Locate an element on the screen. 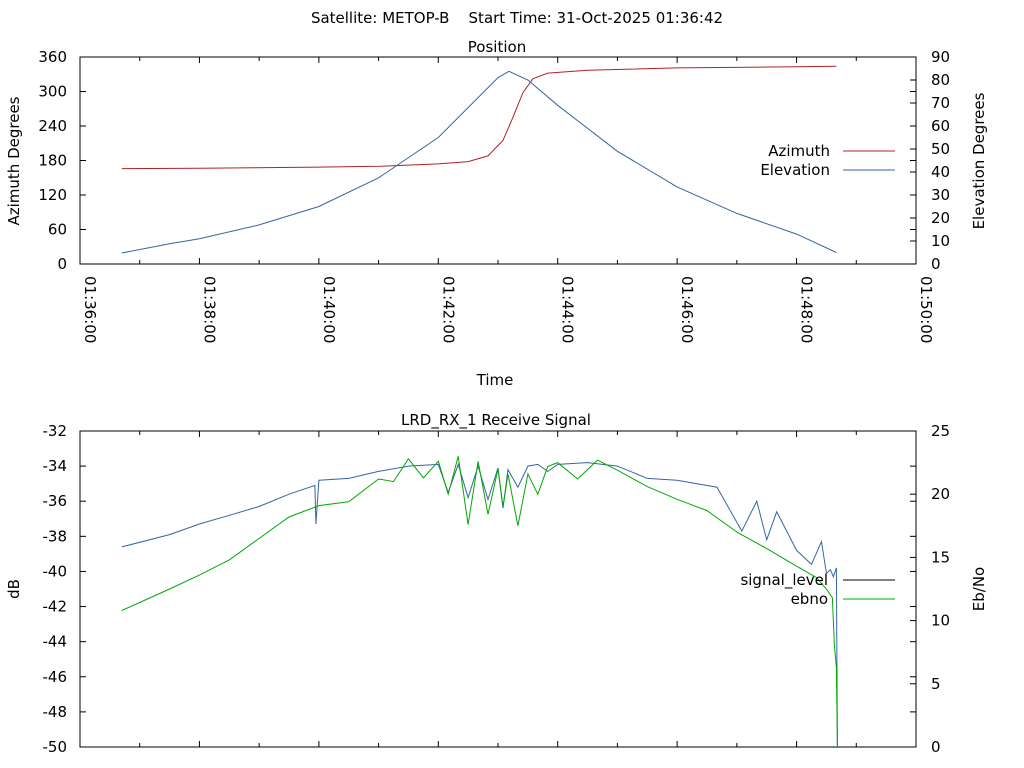 The width and height of the screenshot is (1024, 768). position-ytick-label: 240 is located at coordinates (52, 126).